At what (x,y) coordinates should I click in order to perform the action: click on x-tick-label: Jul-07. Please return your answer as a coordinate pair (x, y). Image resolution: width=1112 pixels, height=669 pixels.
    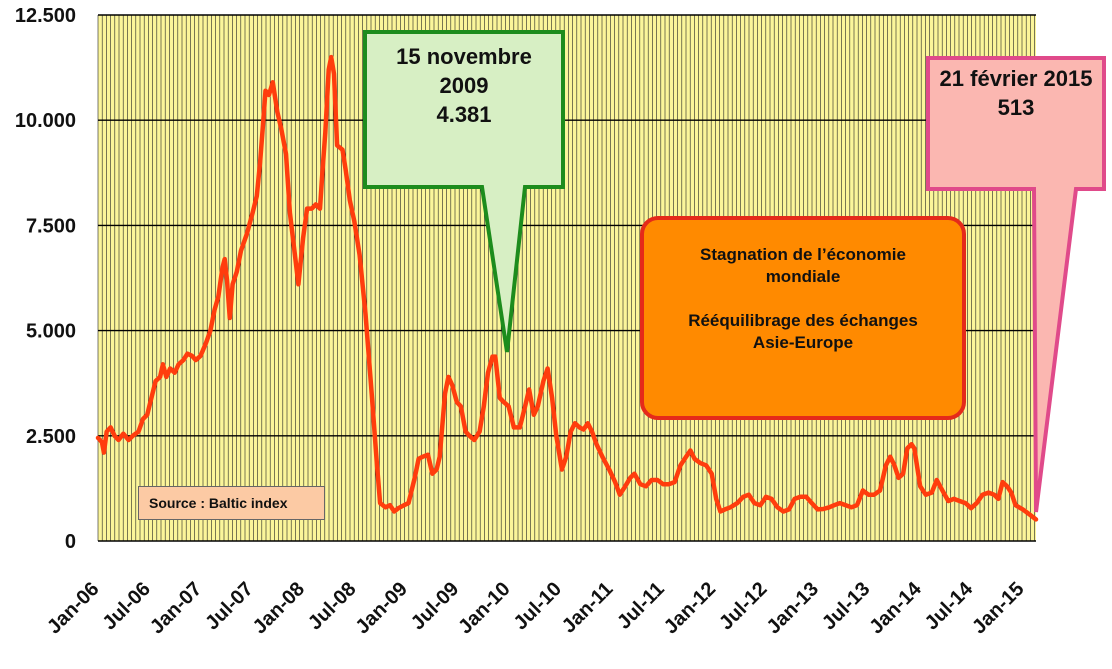
    Looking at the image, I should click on (229, 606).